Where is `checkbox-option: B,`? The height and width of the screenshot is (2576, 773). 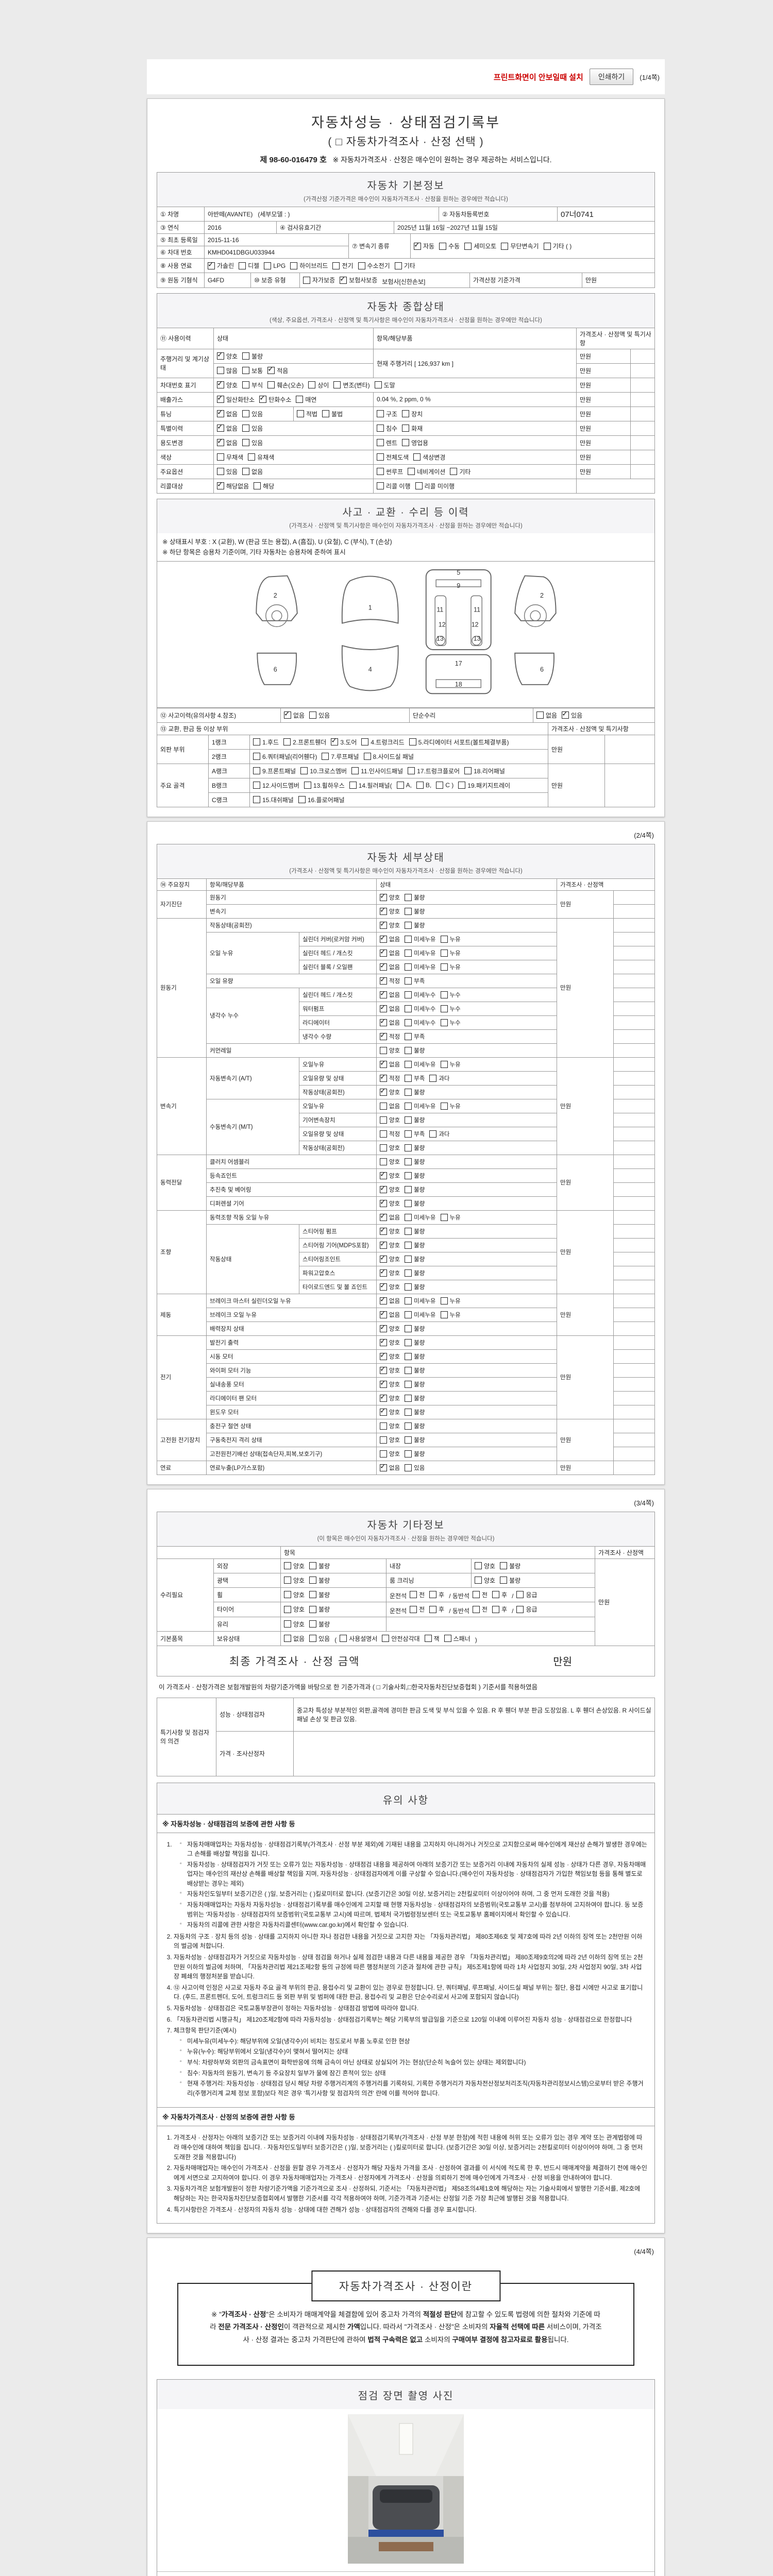 checkbox-option: B, is located at coordinates (423, 785).